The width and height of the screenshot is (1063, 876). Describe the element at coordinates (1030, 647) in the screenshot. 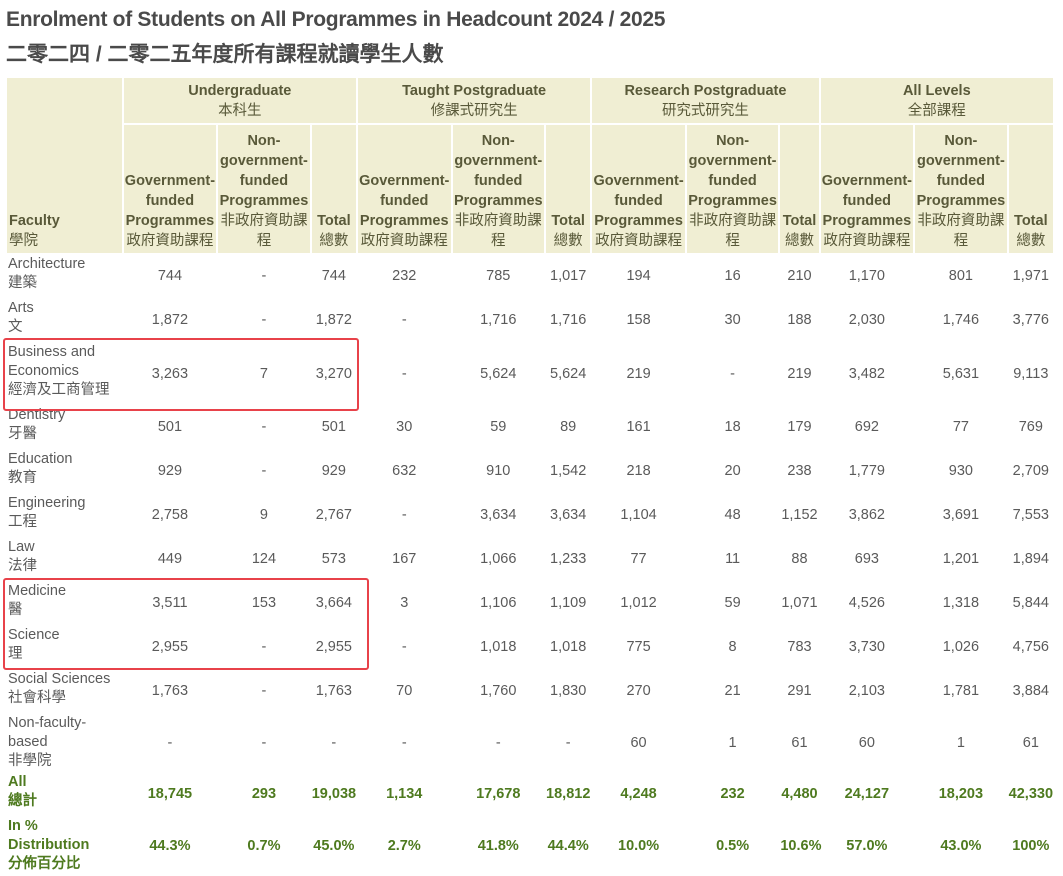

I see `table-cell: 4,756` at that location.